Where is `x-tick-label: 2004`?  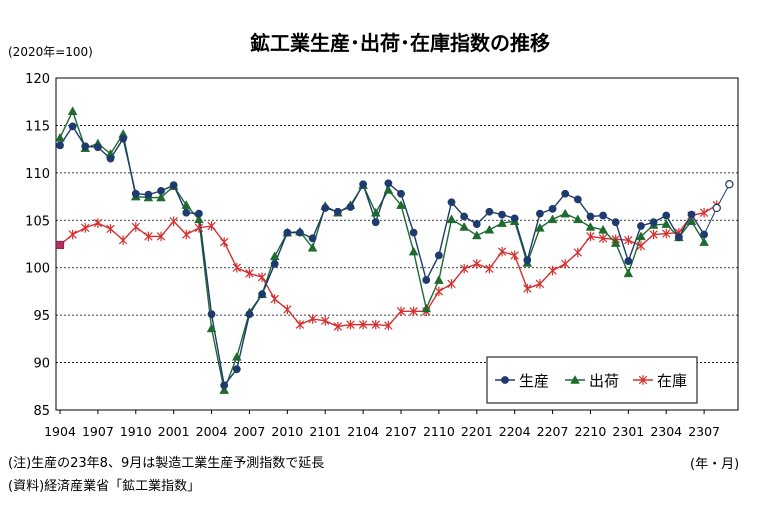 x-tick-label: 2004 is located at coordinates (212, 431).